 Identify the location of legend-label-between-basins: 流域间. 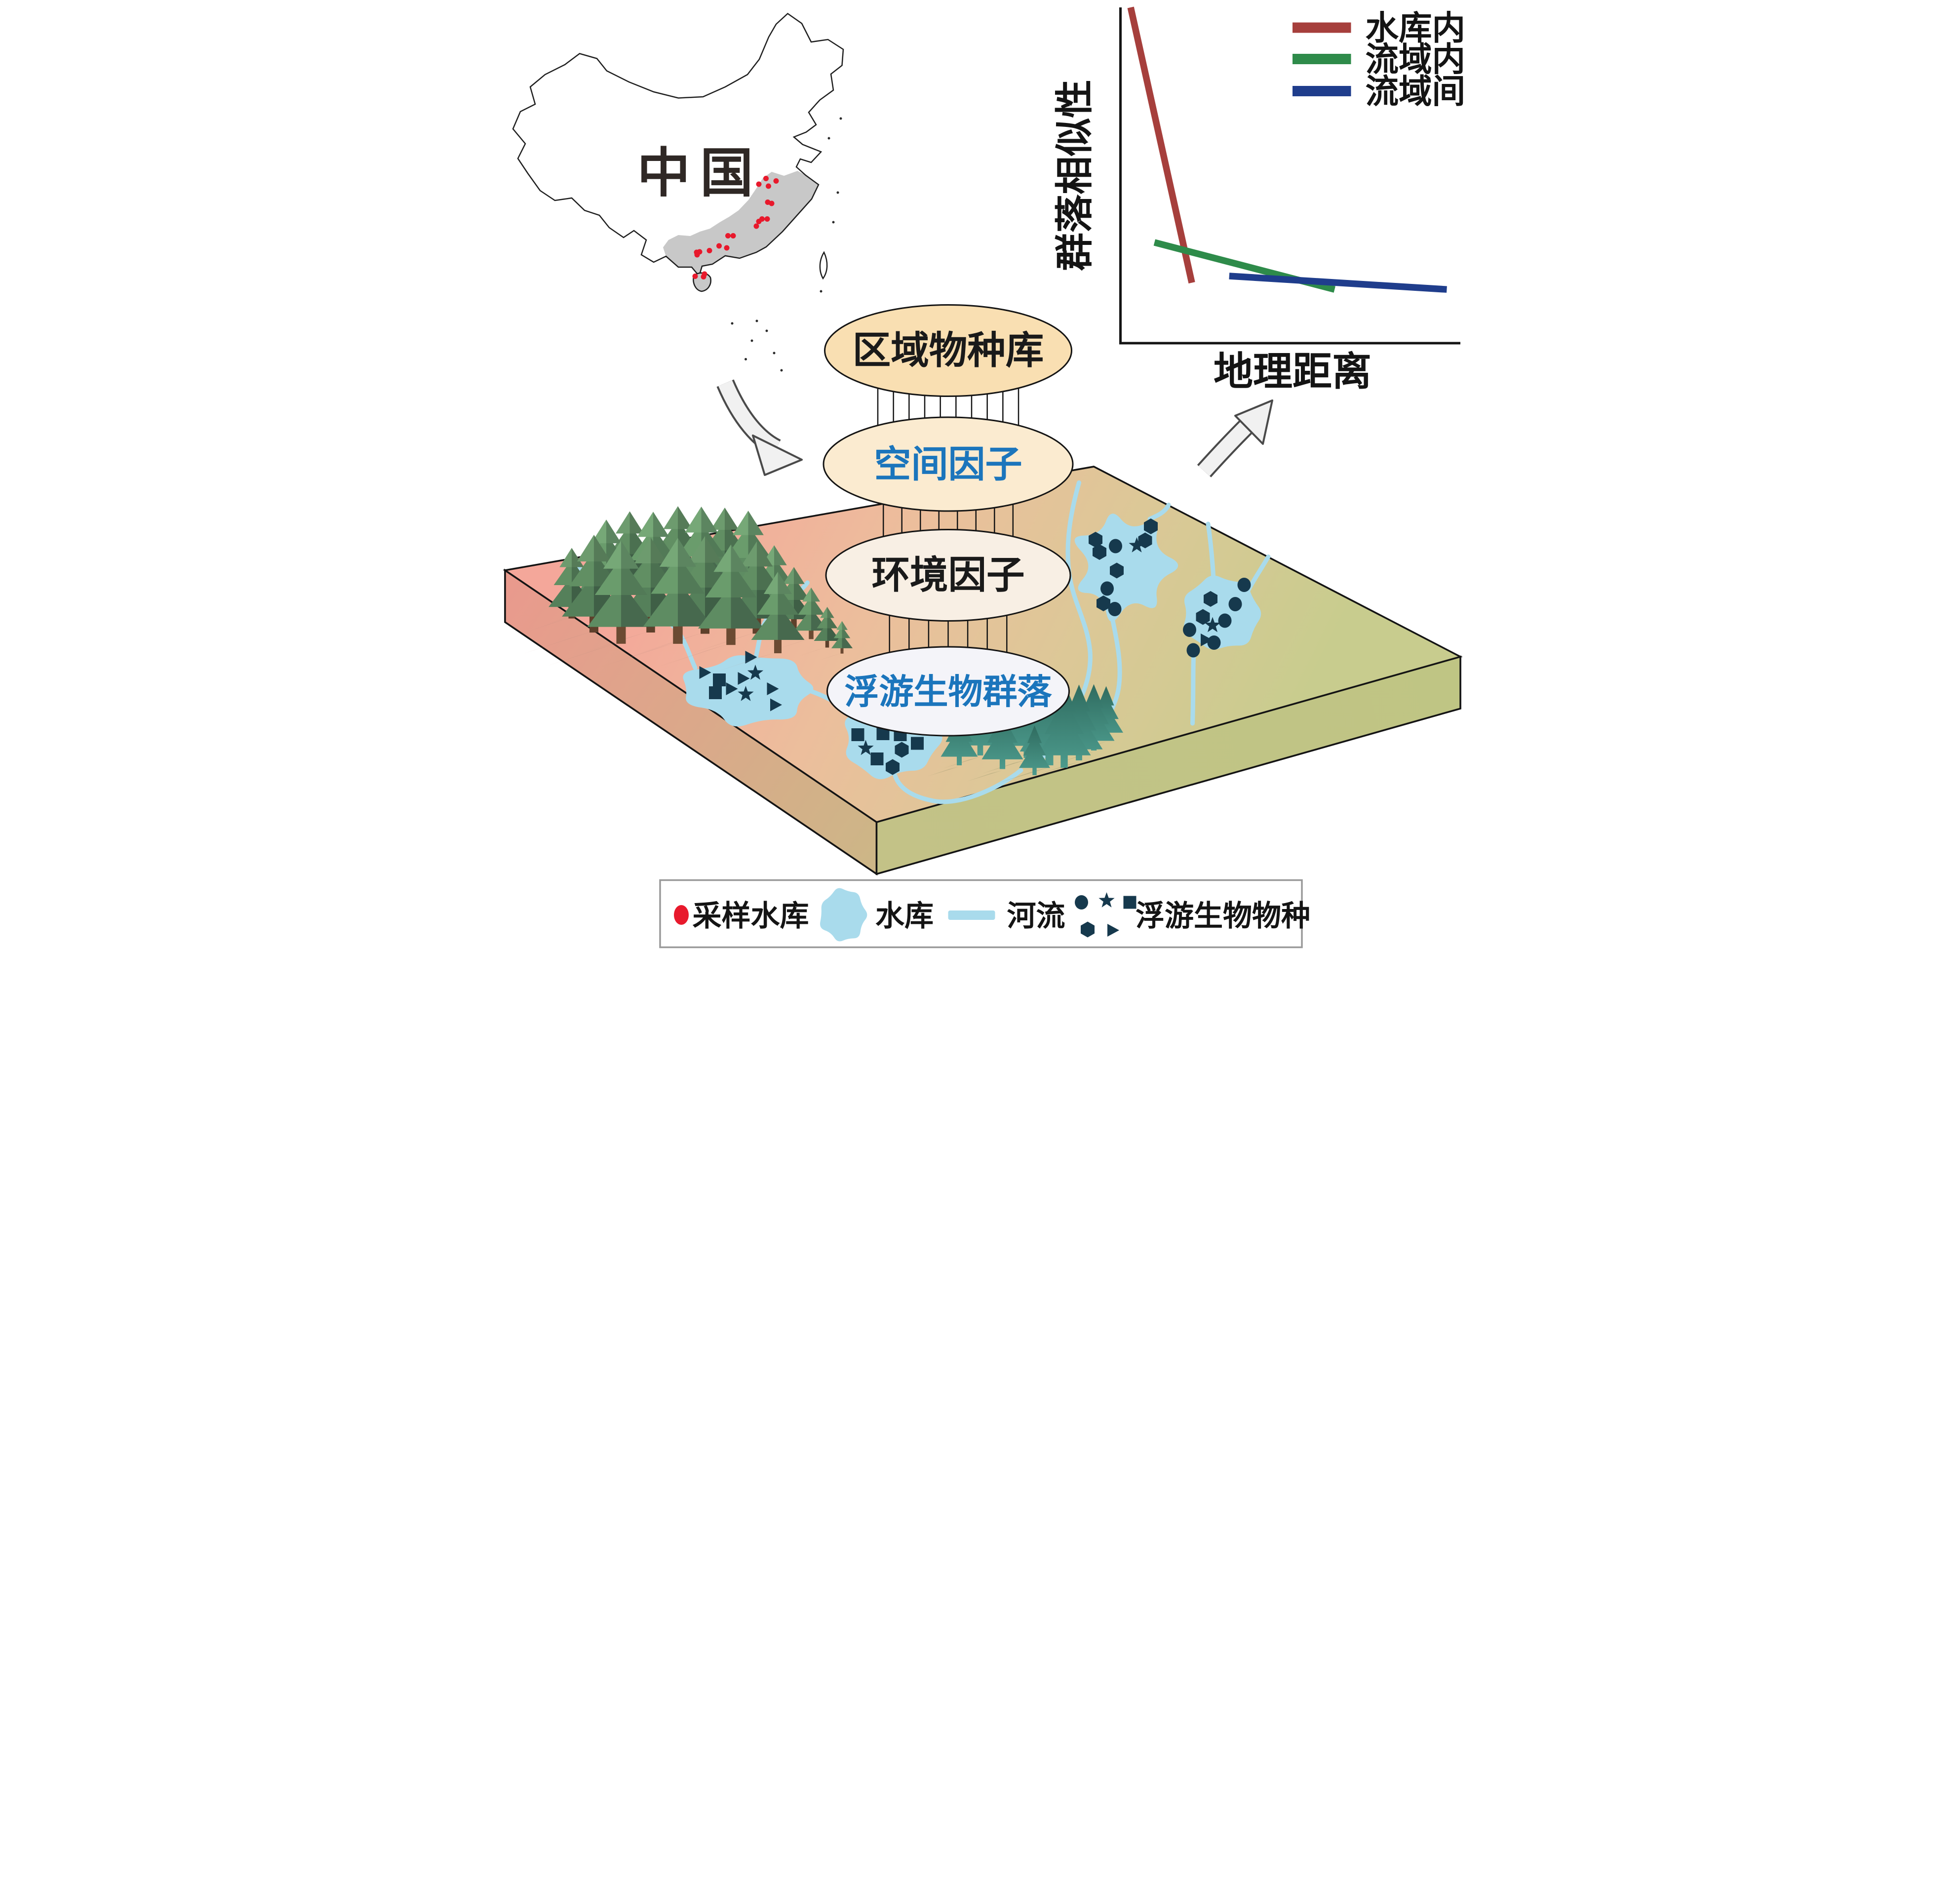
(1415, 93).